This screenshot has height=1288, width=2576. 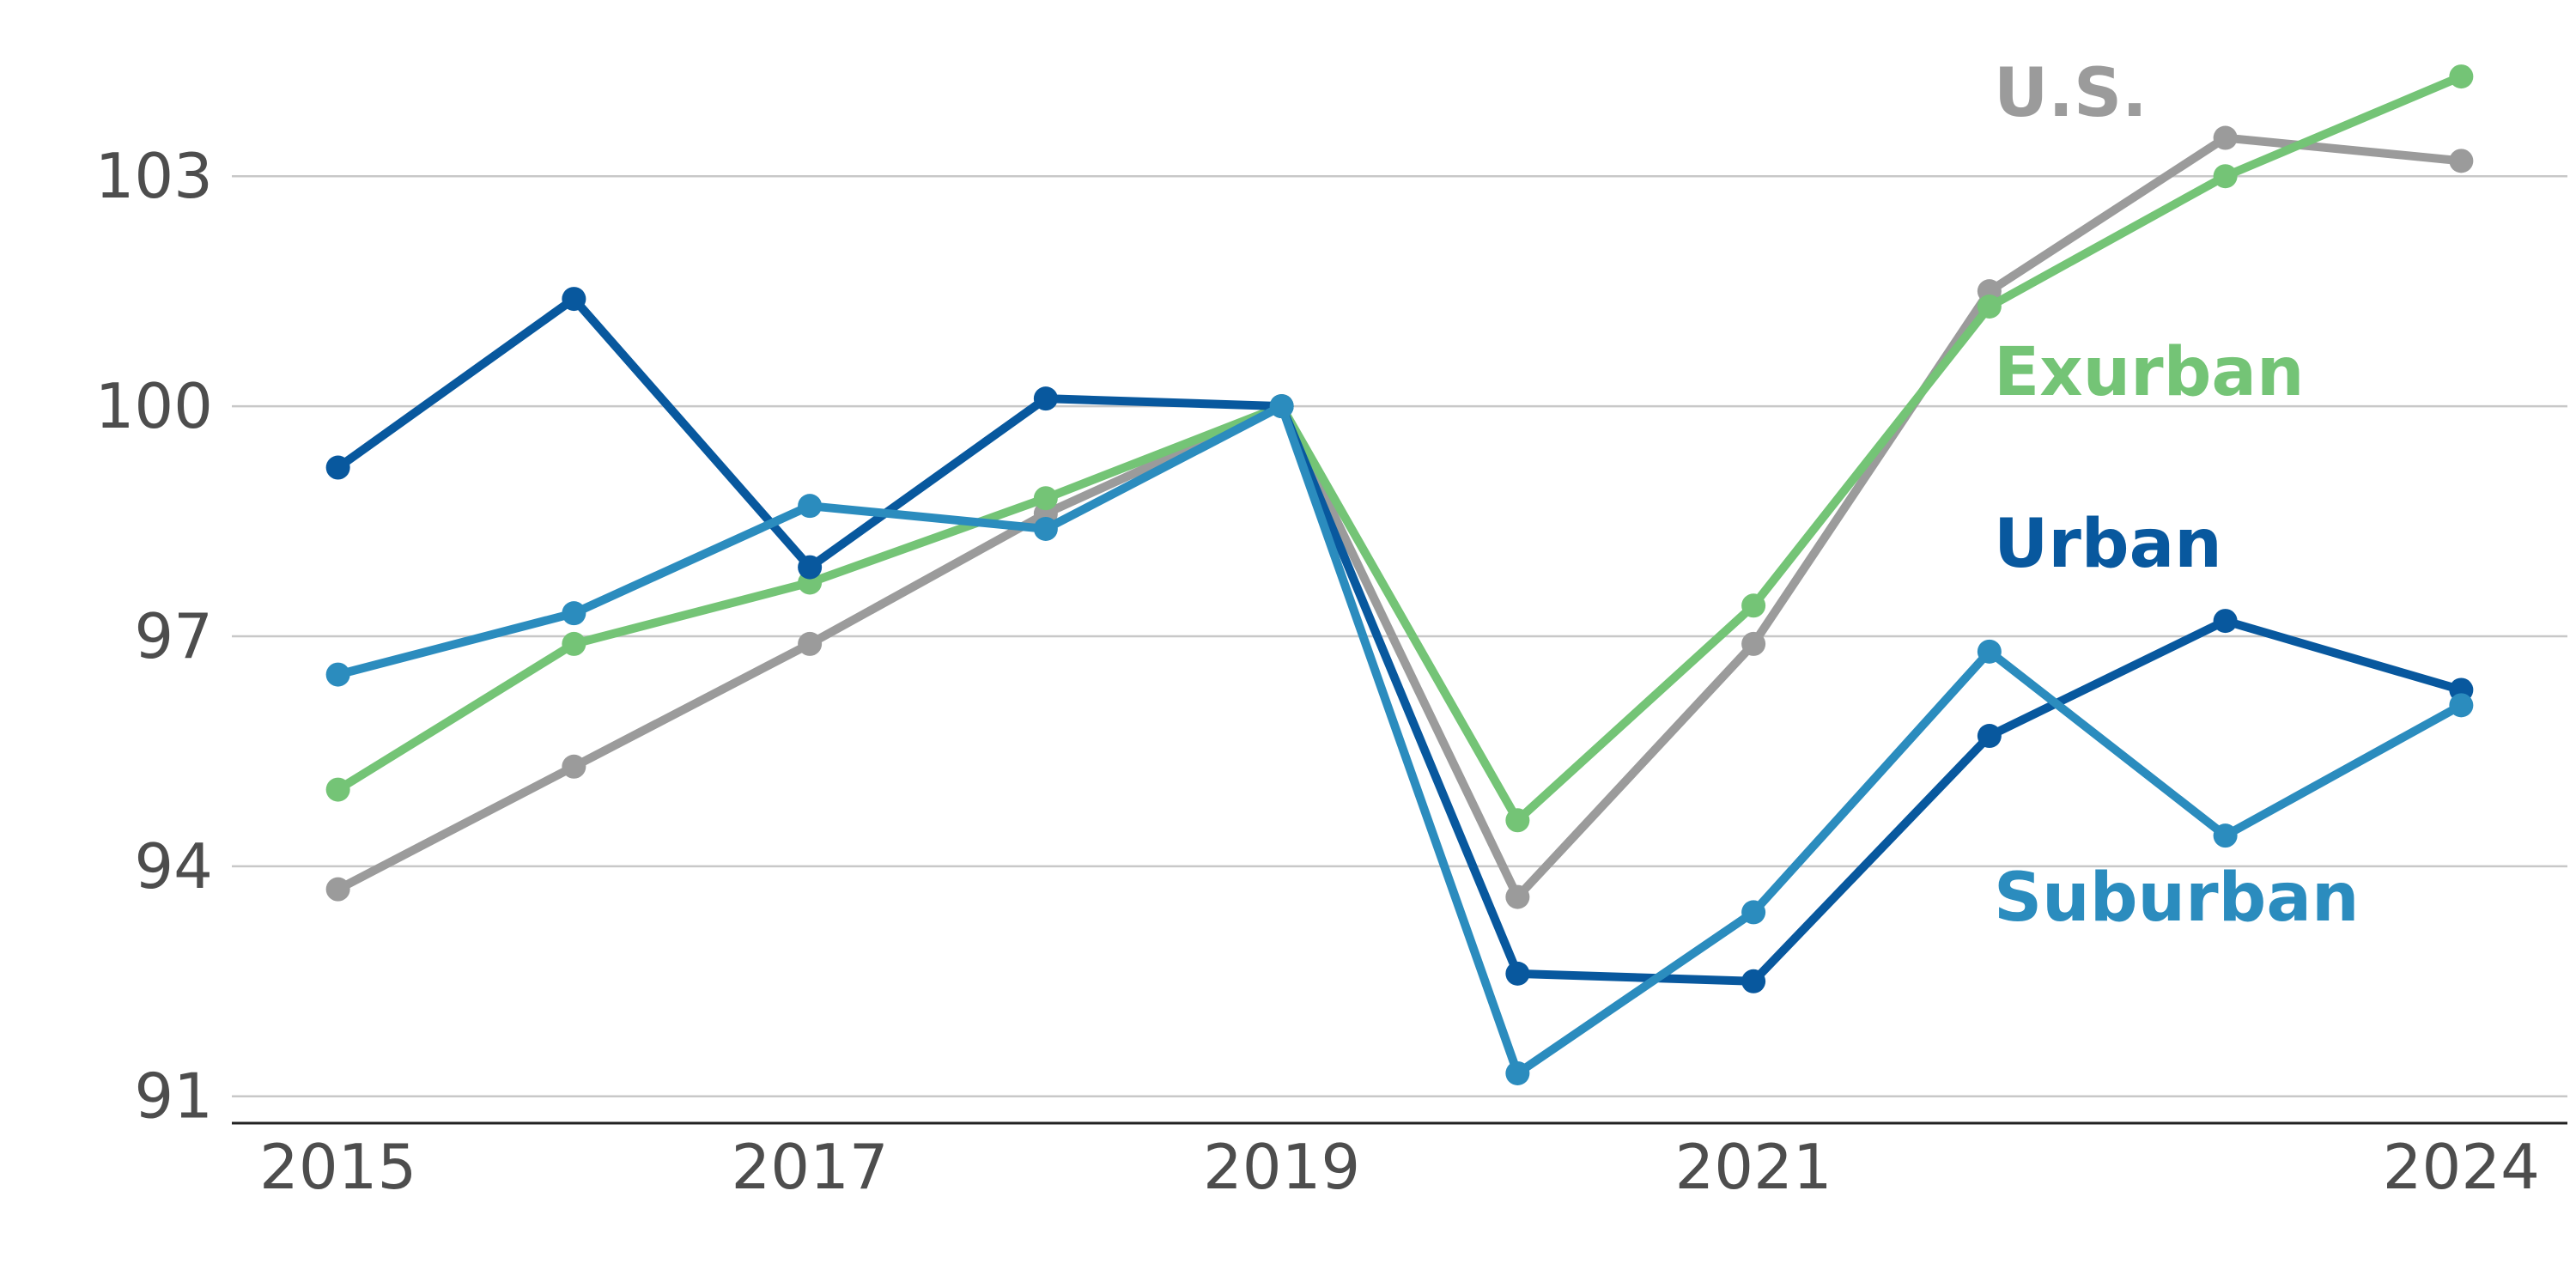 I want to click on y-tick-label: 91, so click(x=174, y=1096).